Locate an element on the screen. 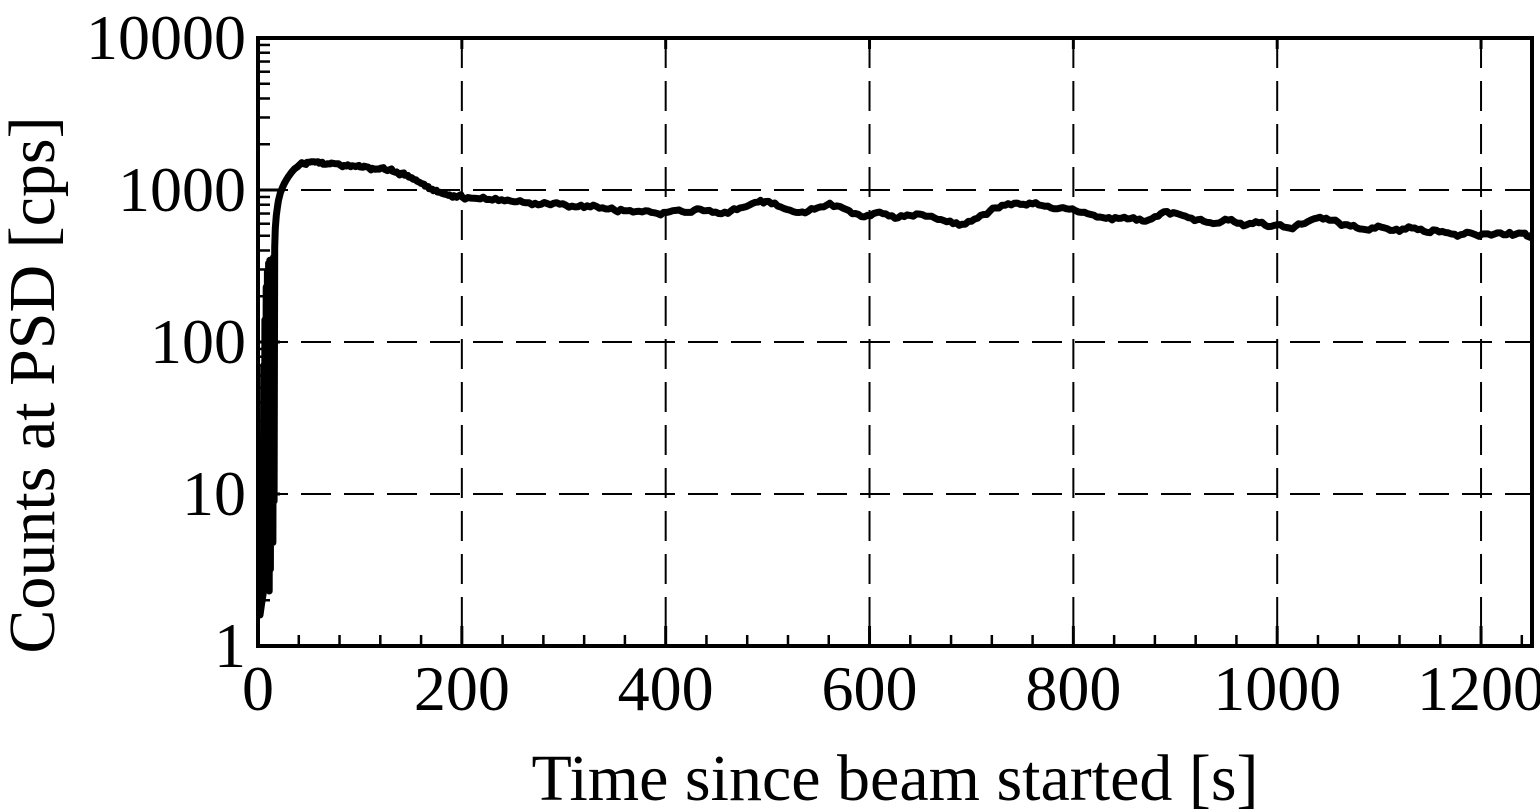  x-tick-label: 1200 is located at coordinates (1478, 688).